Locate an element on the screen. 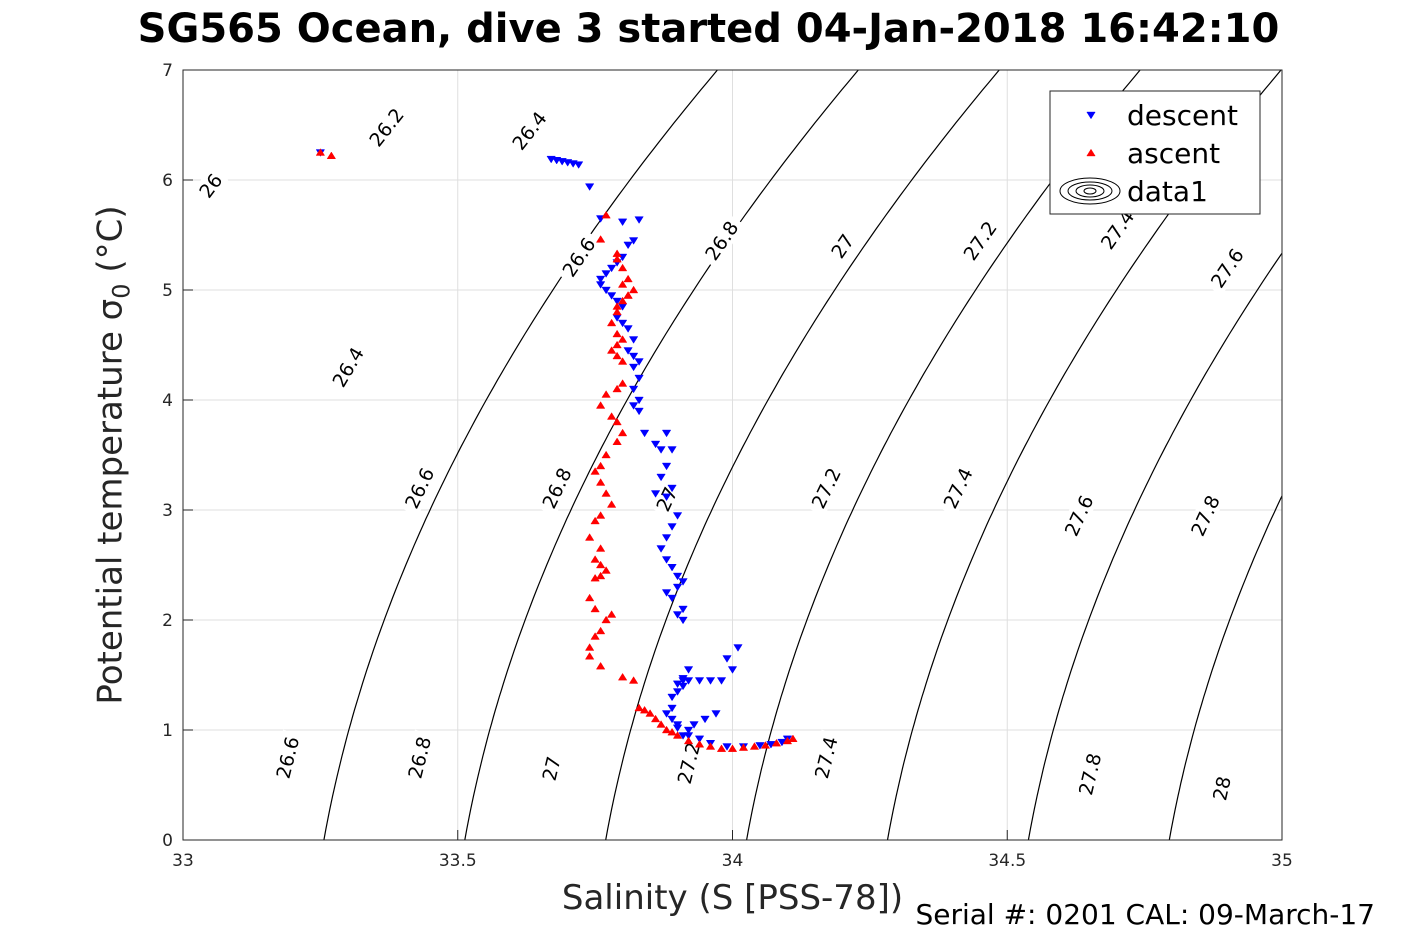 The height and width of the screenshot is (945, 1417). x-tick-label: 33 is located at coordinates (183, 861).